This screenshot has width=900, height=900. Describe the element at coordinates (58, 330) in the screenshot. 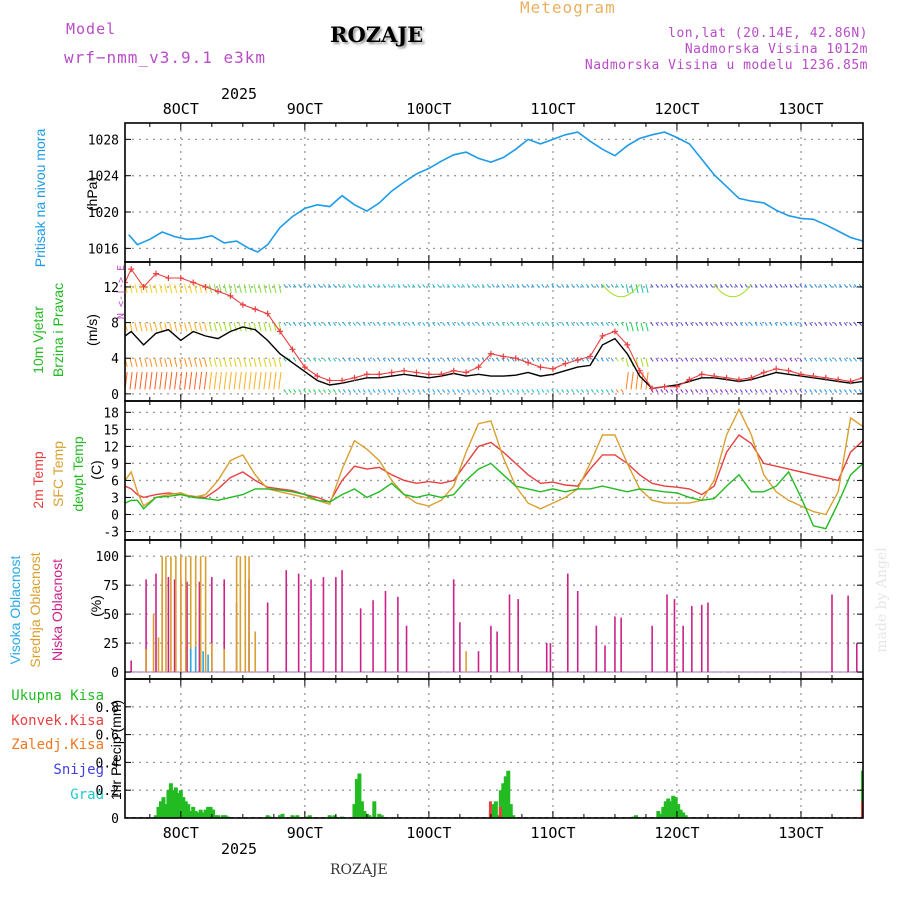

I see `wind-title-line2: Brzina i Pravac` at that location.